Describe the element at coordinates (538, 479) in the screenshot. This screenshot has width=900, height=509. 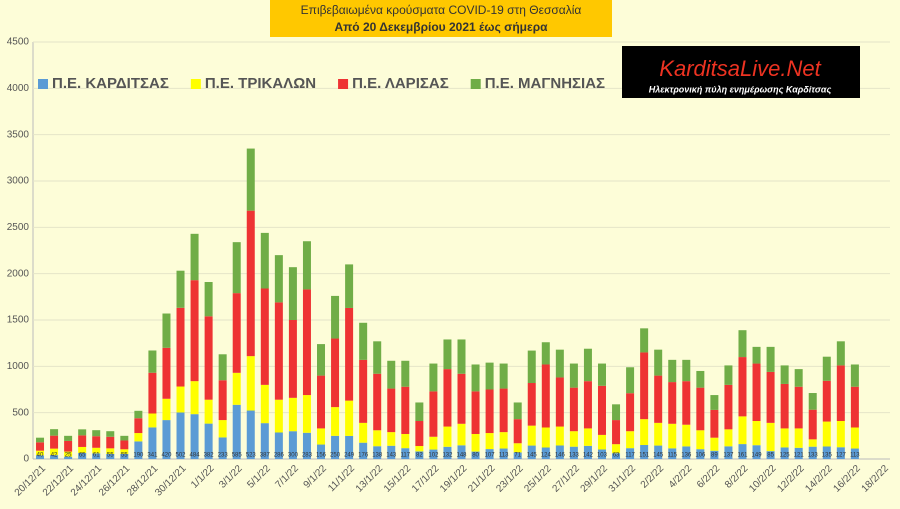
I see `x-tick-label: 25/1/22` at that location.